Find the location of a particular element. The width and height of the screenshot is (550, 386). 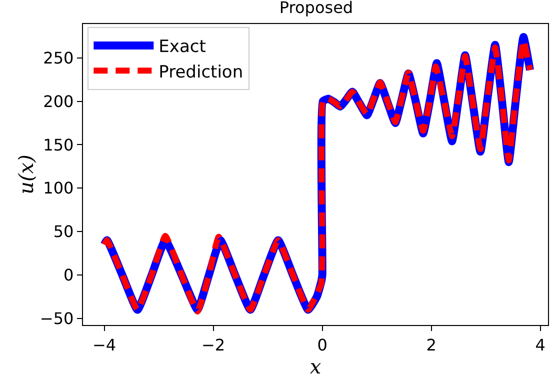

y-tick-label: 50 is located at coordinates (63, 232).